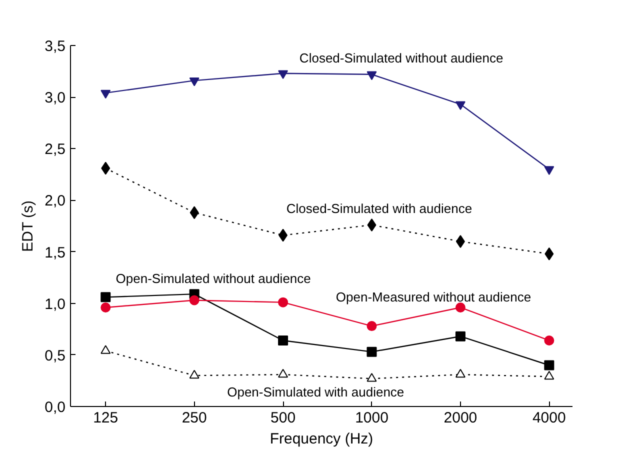 This screenshot has height=466, width=617. What do you see at coordinates (55, 46) in the screenshot?
I see `y-tick-label: 3,5` at bounding box center [55, 46].